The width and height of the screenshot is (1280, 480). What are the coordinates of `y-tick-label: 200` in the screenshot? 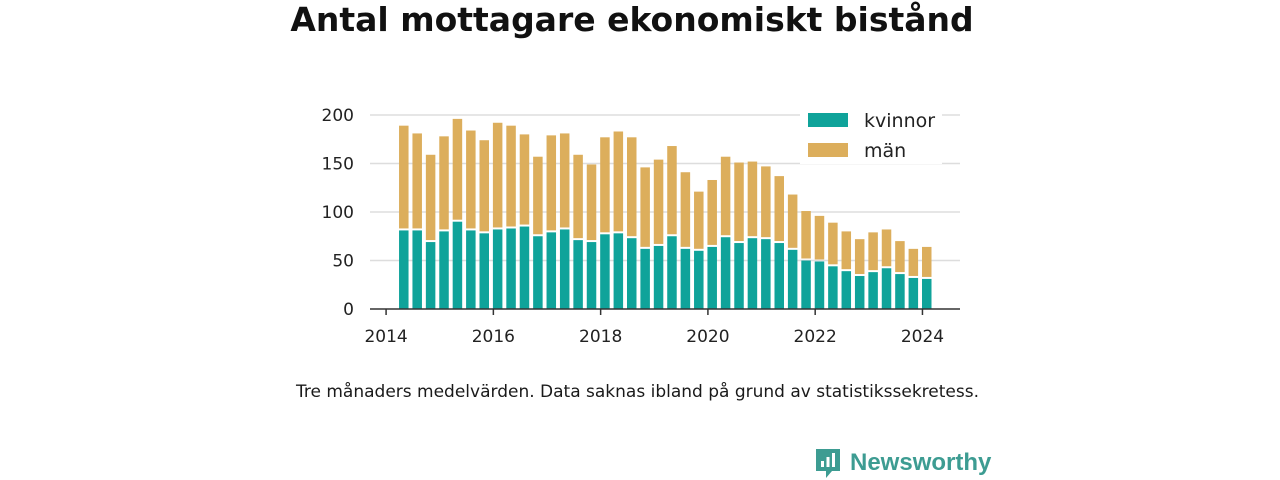 It's located at (338, 116).